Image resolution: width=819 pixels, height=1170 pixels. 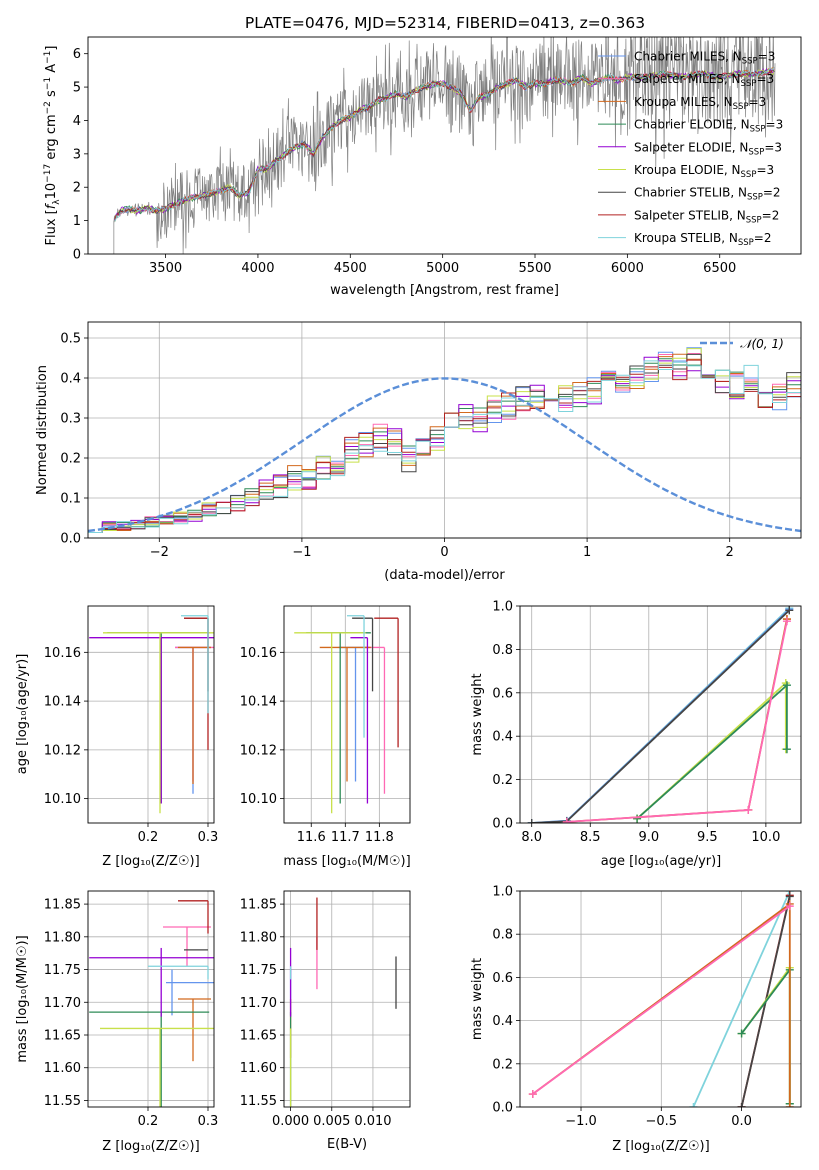 What do you see at coordinates (477, 999) in the screenshot?
I see `y-axis-label: mass weight` at bounding box center [477, 999].